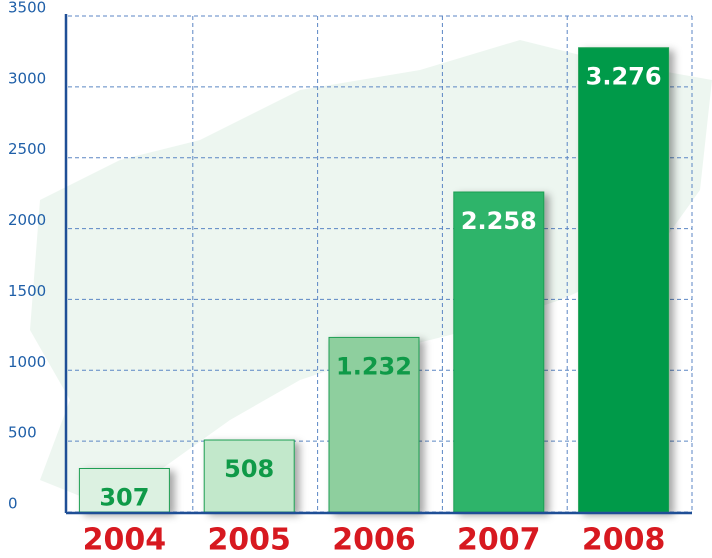  I want to click on x-tick-label: 2004, so click(125, 540).